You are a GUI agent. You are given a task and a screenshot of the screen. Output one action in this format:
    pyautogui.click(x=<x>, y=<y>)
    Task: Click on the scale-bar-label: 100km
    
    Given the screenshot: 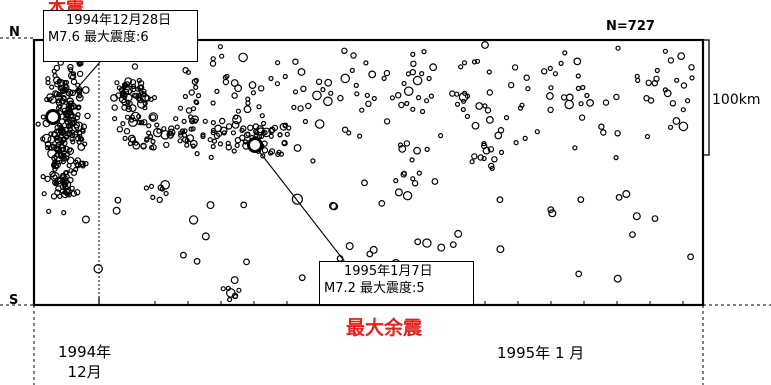 What is the action you would take?
    pyautogui.click(x=736, y=100)
    